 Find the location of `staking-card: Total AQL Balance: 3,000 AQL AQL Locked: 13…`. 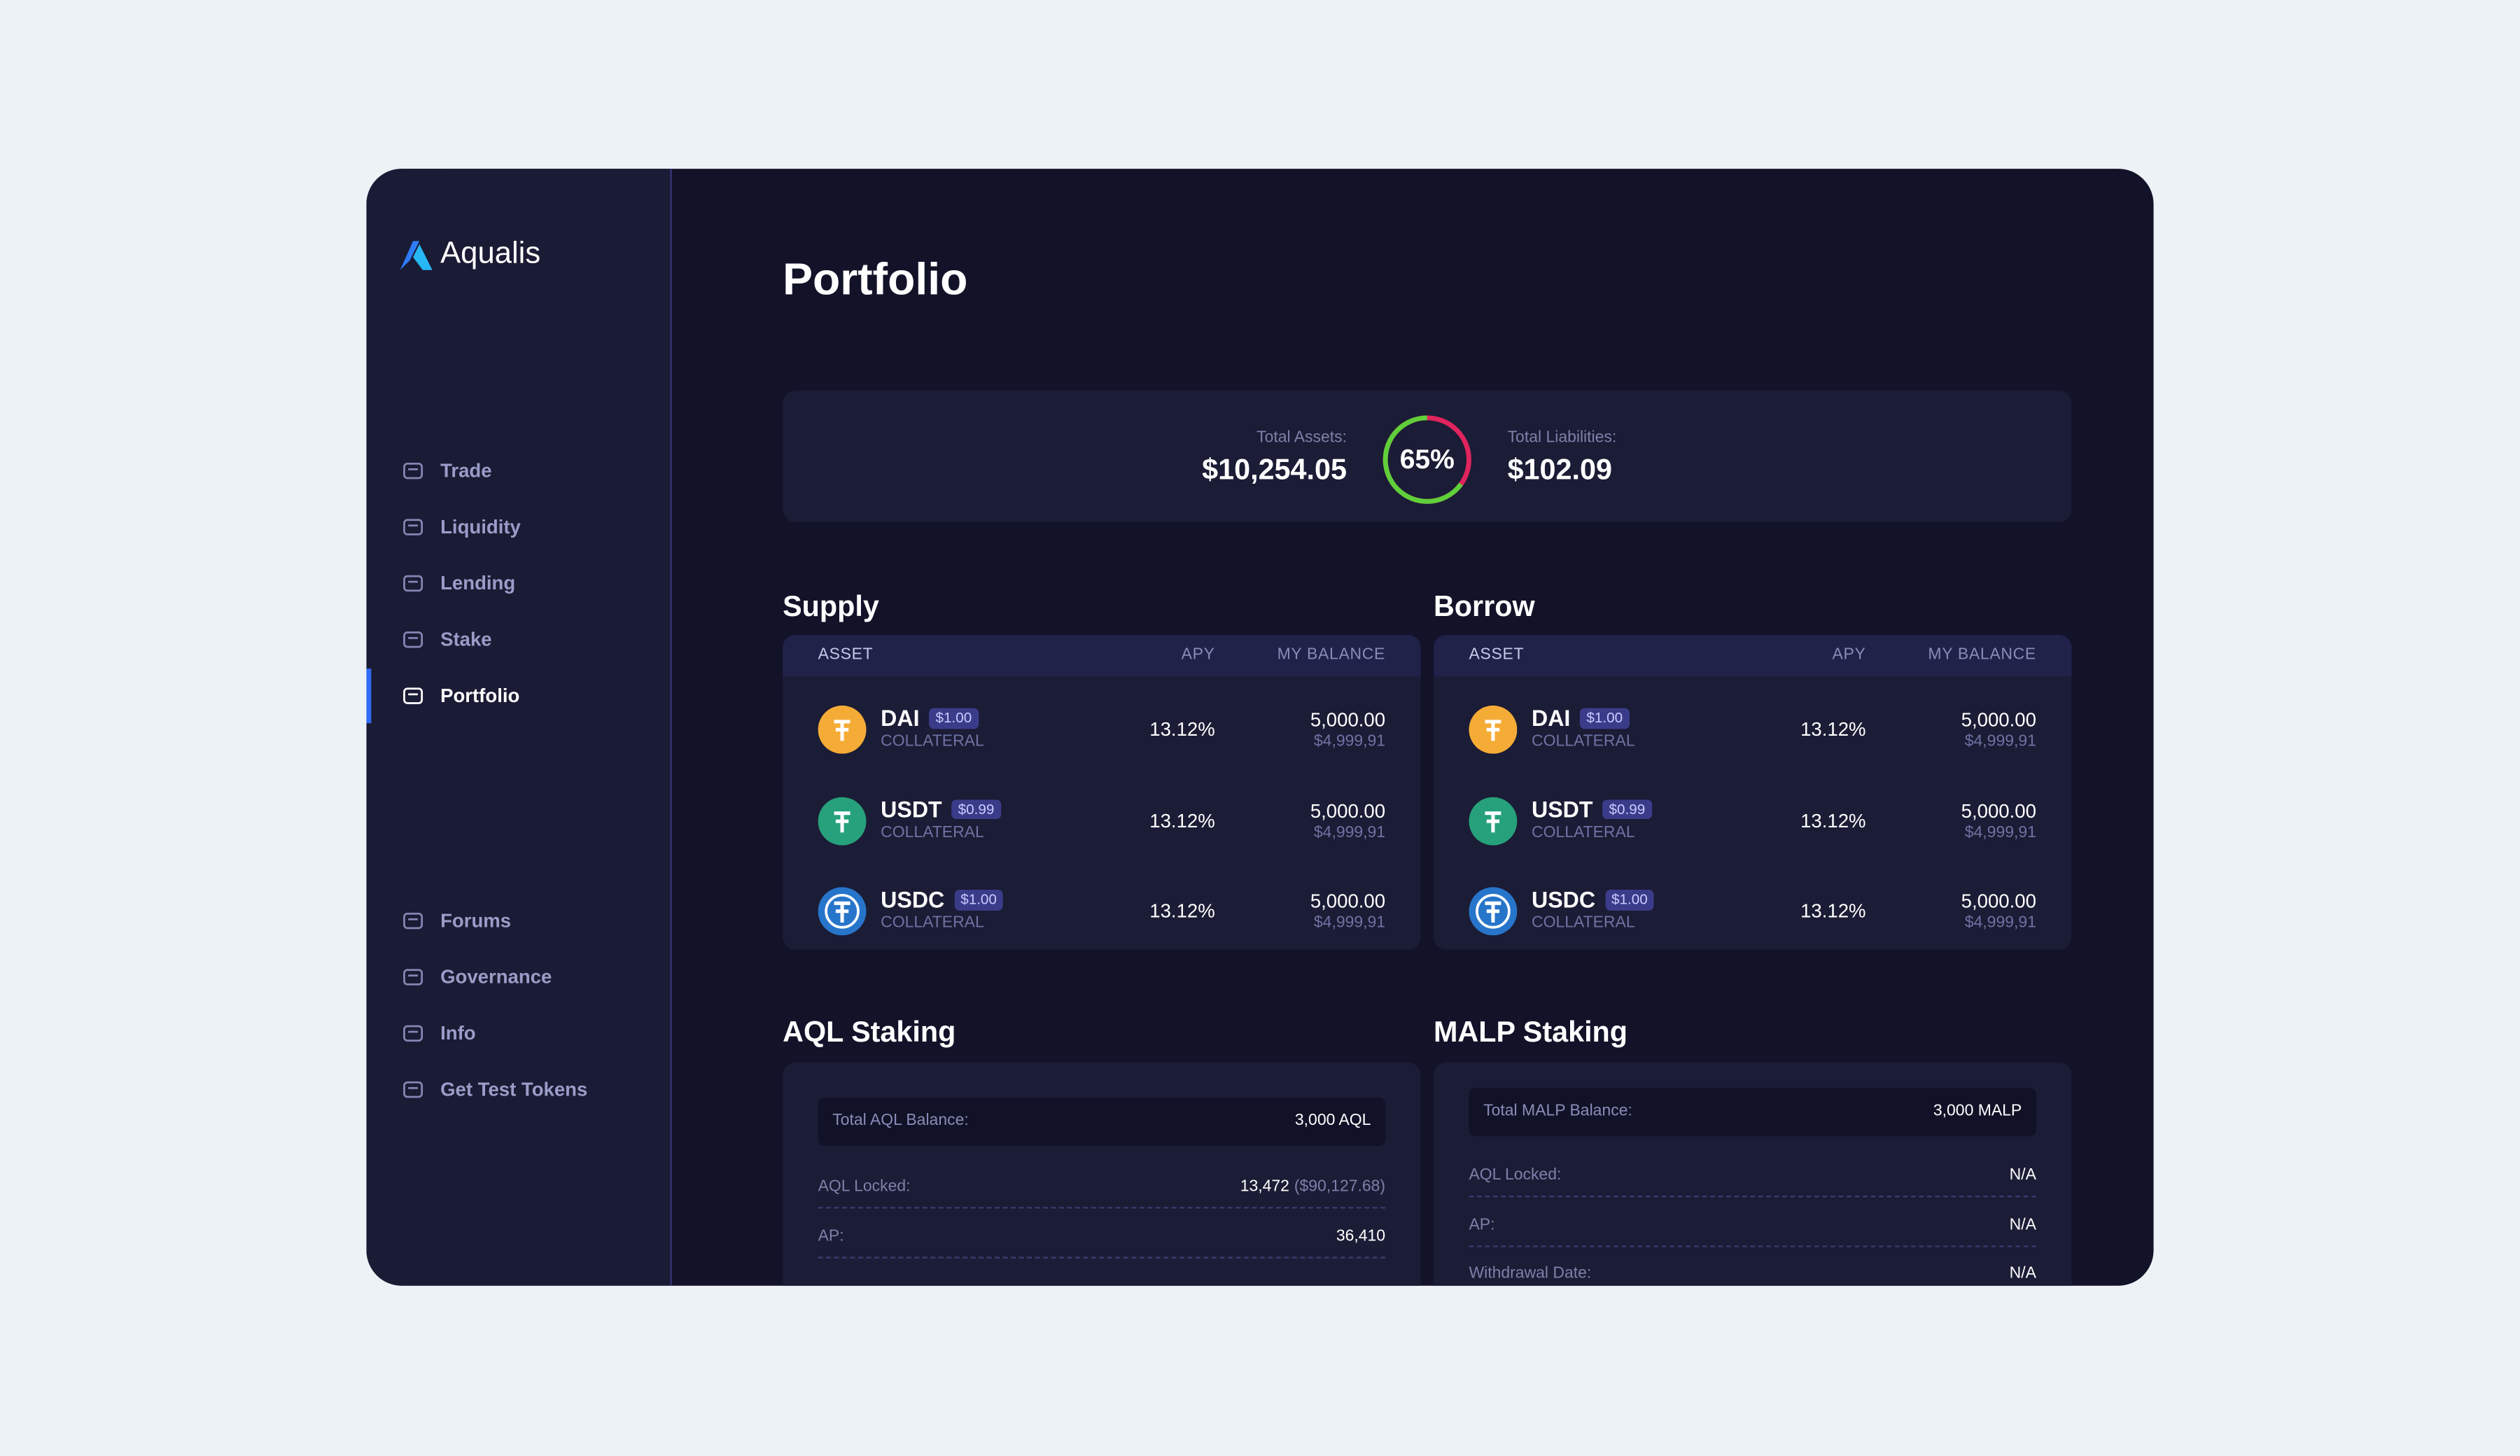

staking-card: Total AQL Balance: 3,000 AQL AQL Locked: 13… is located at coordinates (1102, 1174).